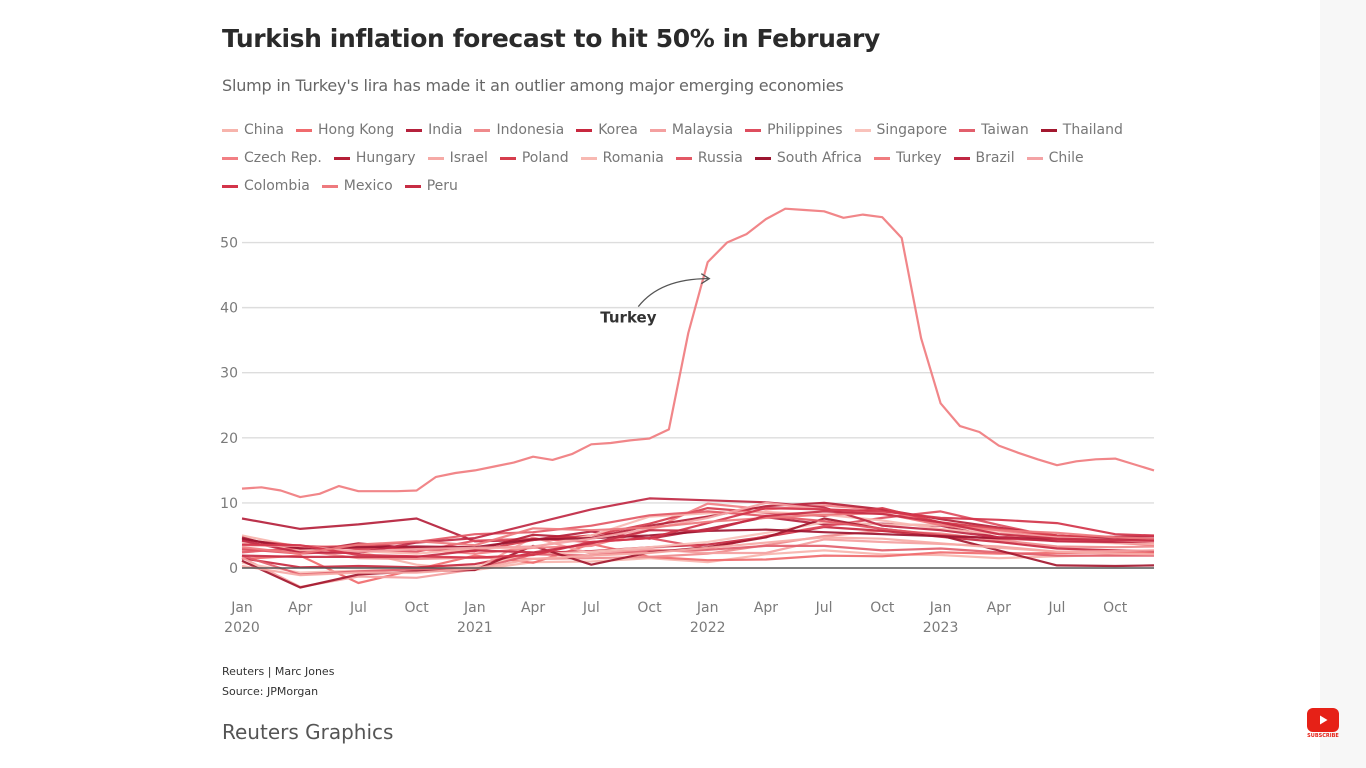 The image size is (1366, 768). Describe the element at coordinates (1092, 130) in the screenshot. I see `legend-label: Thailand` at that location.